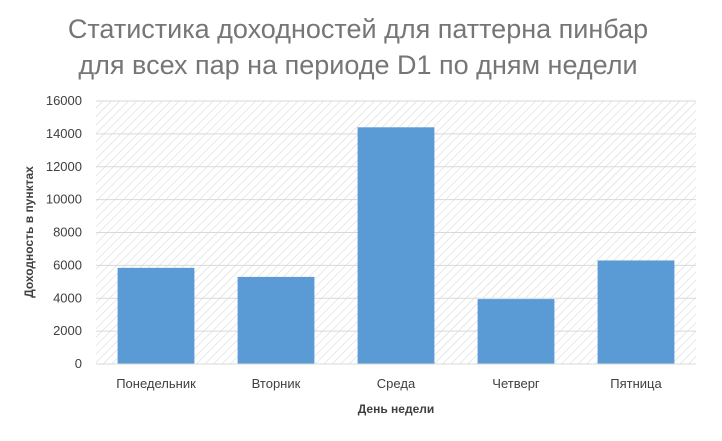  Describe the element at coordinates (516, 383) in the screenshot. I see `x-tick-label: Четверг` at that location.